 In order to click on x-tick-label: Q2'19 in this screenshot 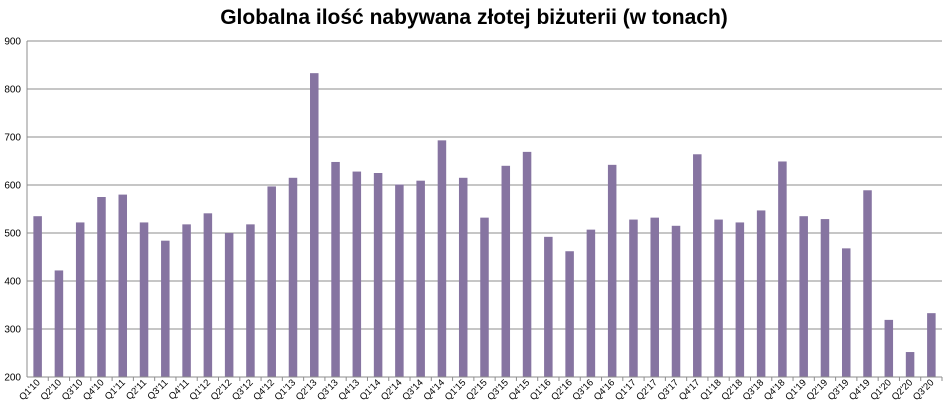, I will do `click(818, 390)`.